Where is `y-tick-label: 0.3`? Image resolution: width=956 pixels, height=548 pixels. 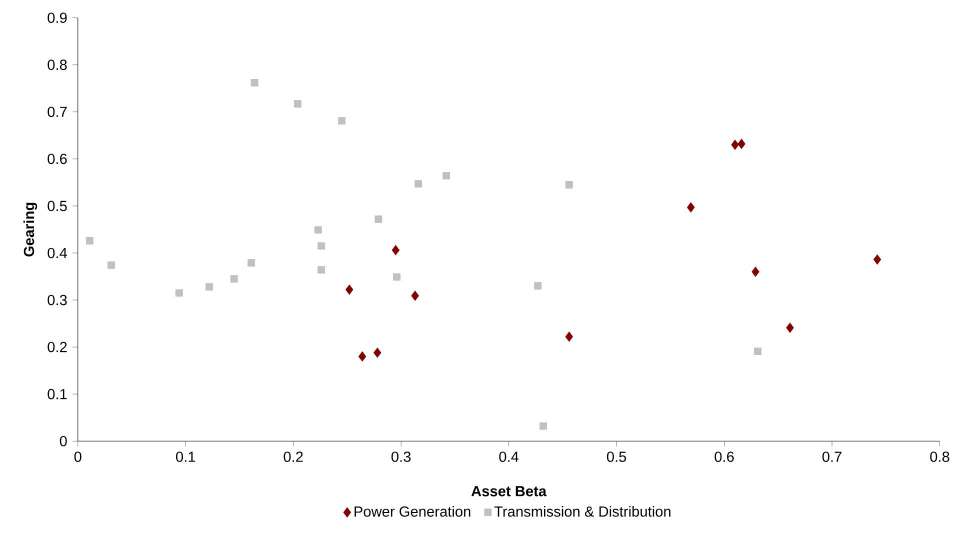
y-tick-label: 0.3 is located at coordinates (57, 300).